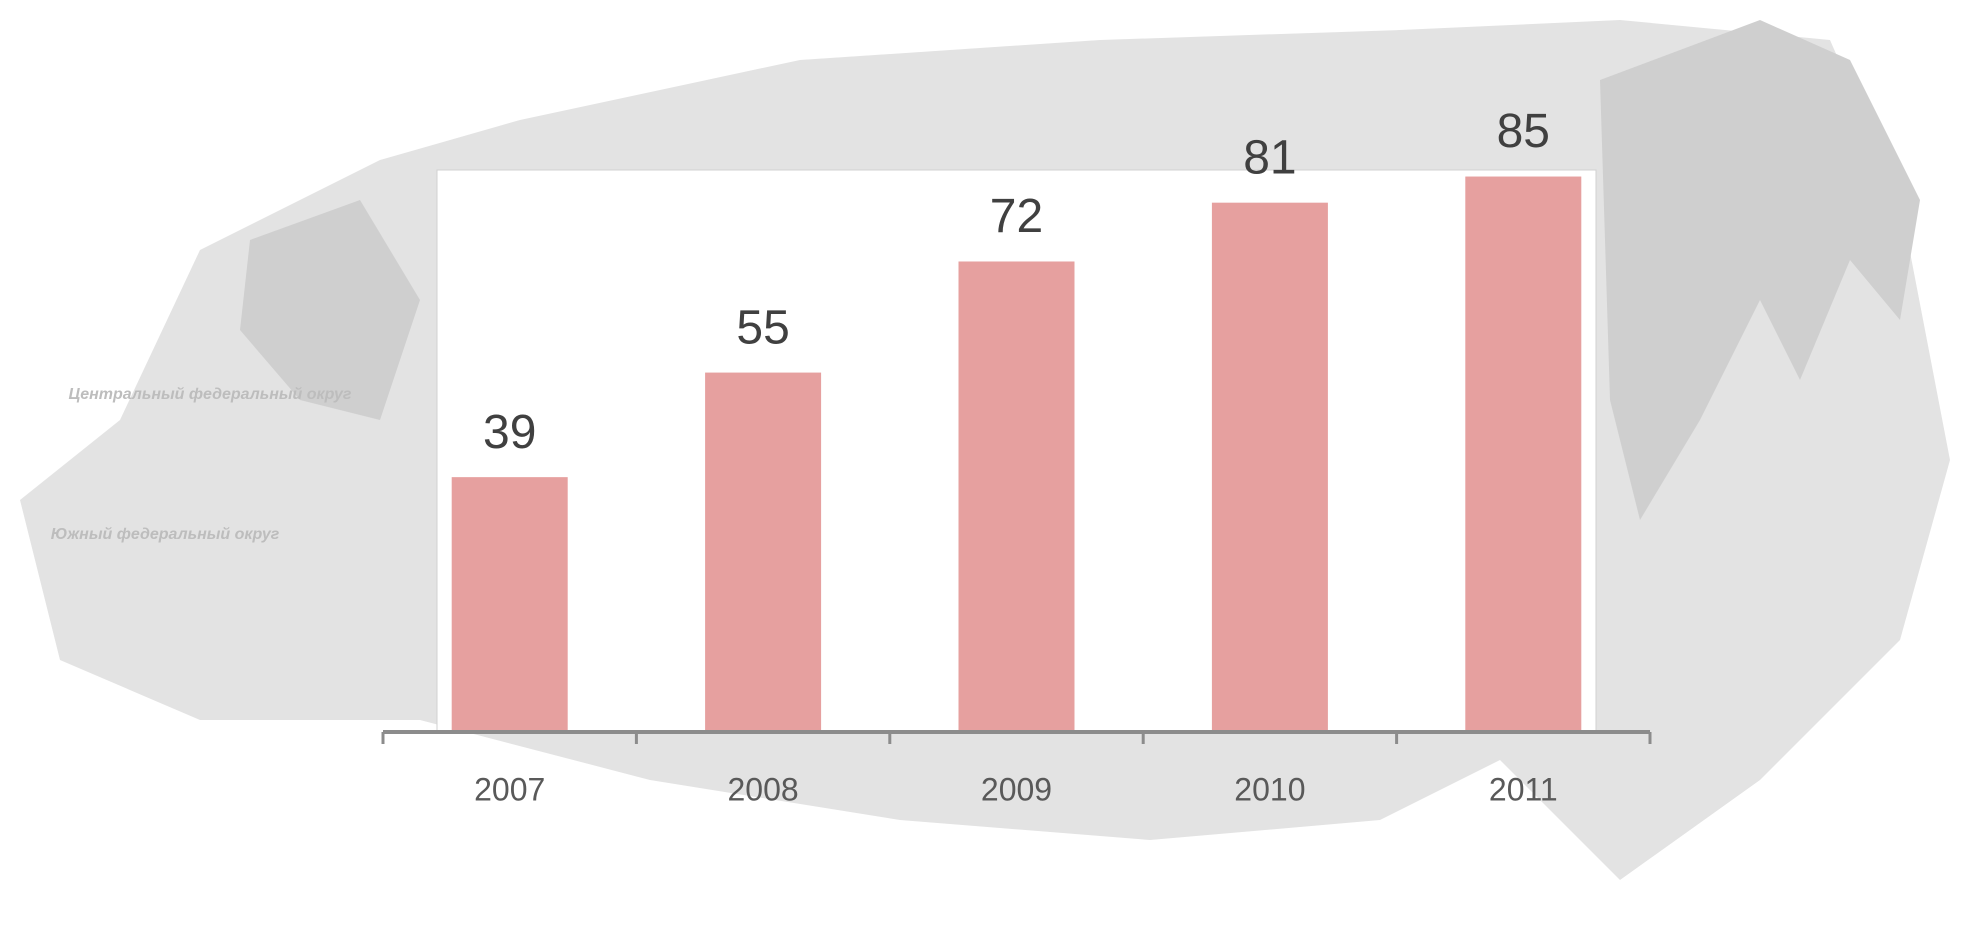 Image resolution: width=1971 pixels, height=930 pixels. Describe the element at coordinates (1269, 157) in the screenshot. I see `data-label: 81` at that location.